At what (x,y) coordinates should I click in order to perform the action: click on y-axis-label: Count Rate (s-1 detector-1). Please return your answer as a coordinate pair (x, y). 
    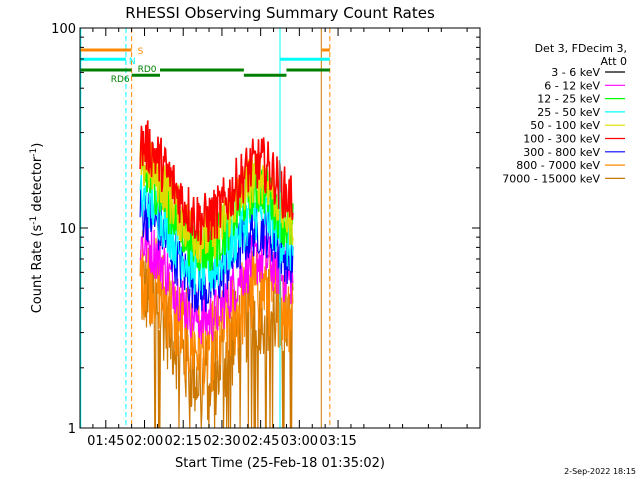
    Looking at the image, I should click on (37, 228).